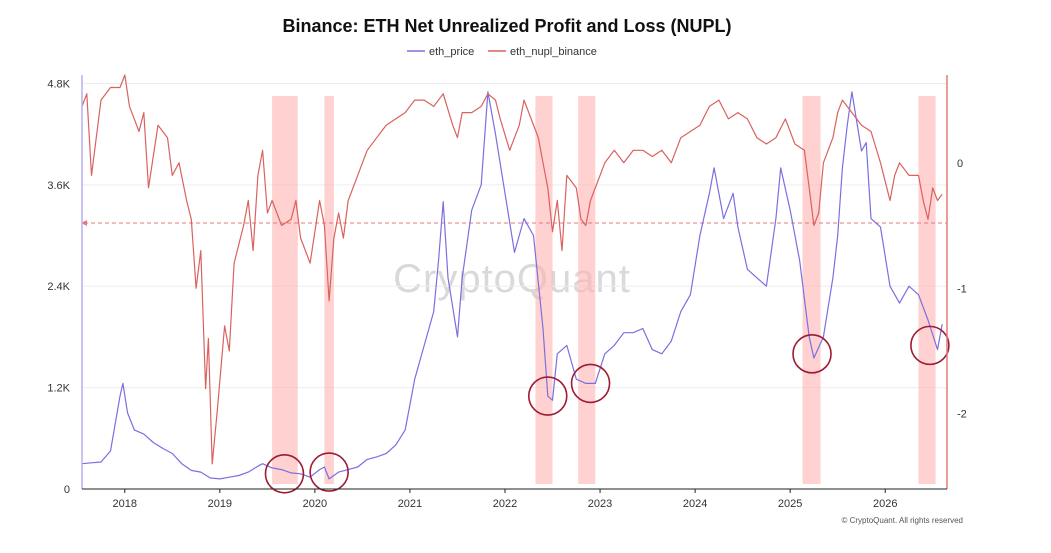 The image size is (1051, 553). Describe the element at coordinates (600, 504) in the screenshot. I see `x-tick-label-5: 2023` at that location.